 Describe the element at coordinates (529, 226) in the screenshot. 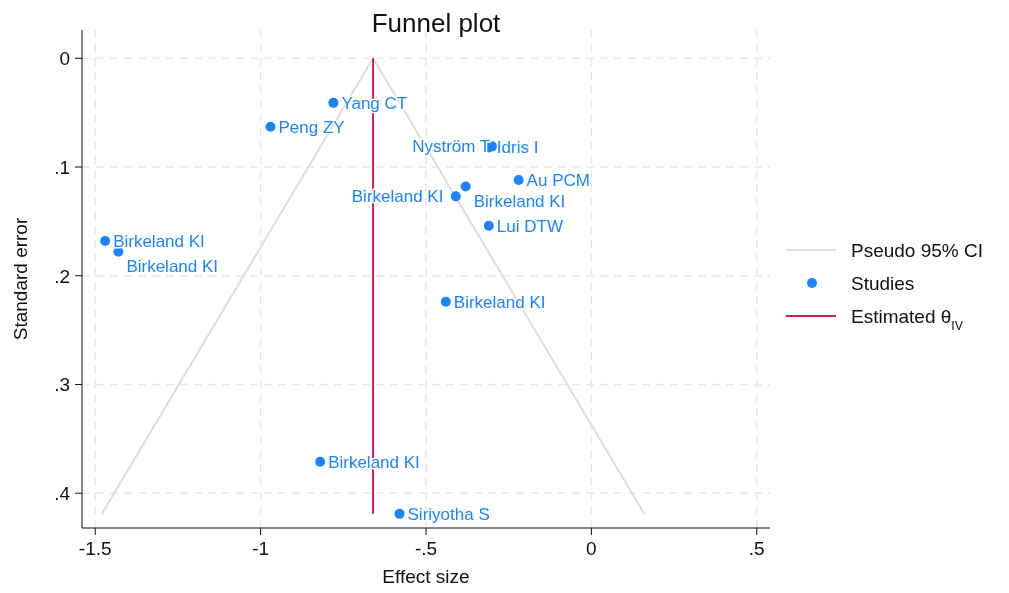

I see `annotation: Lui DTW` at that location.